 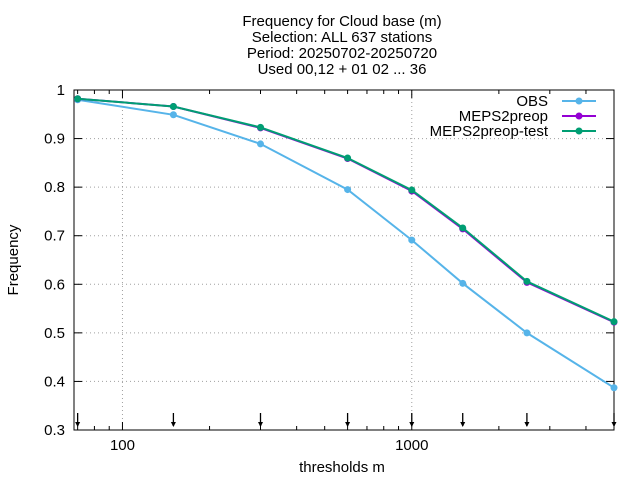 What do you see at coordinates (61, 90) in the screenshot?
I see `y-tick-label: 1` at bounding box center [61, 90].